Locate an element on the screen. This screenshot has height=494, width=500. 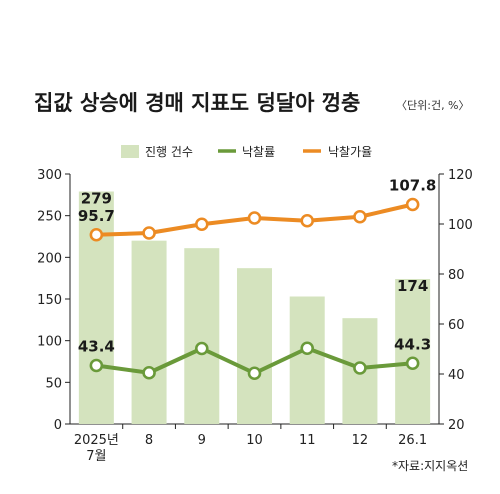
x-tick-line: 9 is located at coordinates (202, 440).